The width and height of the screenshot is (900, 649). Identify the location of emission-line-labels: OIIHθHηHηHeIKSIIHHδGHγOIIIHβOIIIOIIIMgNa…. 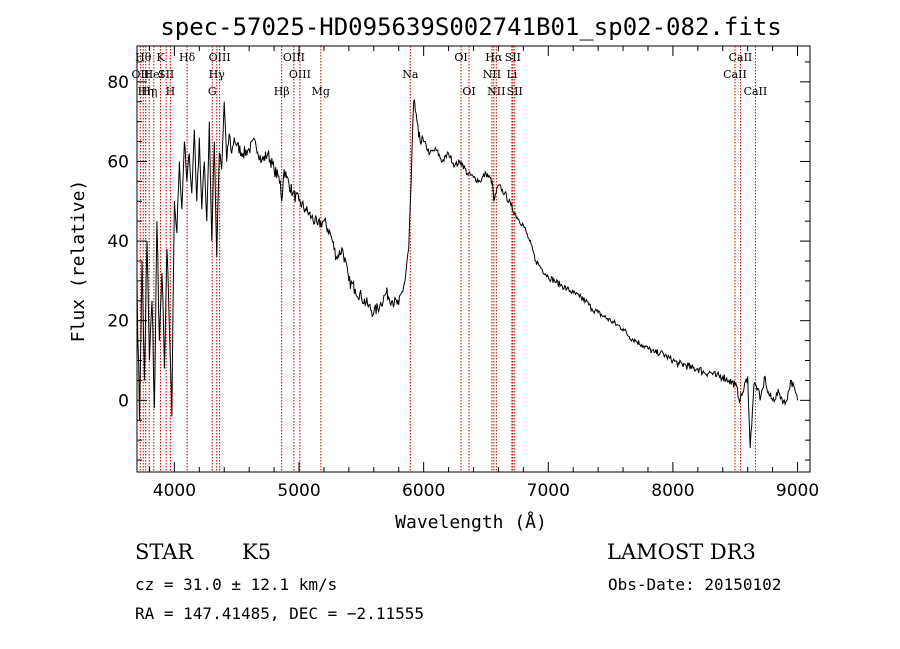
(450, 74).